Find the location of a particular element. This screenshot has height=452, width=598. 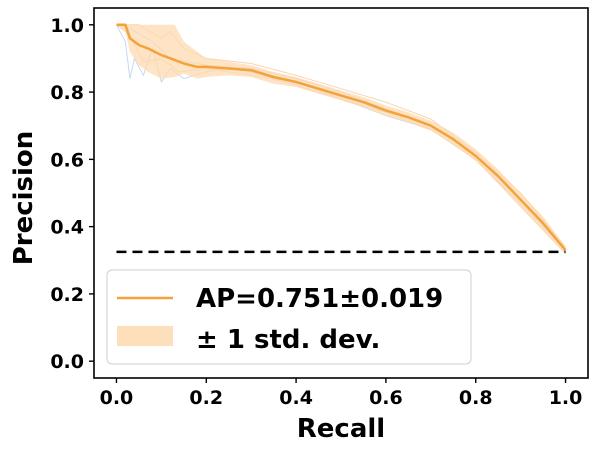

y-tick-label-0: 0.0 is located at coordinates (67, 362).